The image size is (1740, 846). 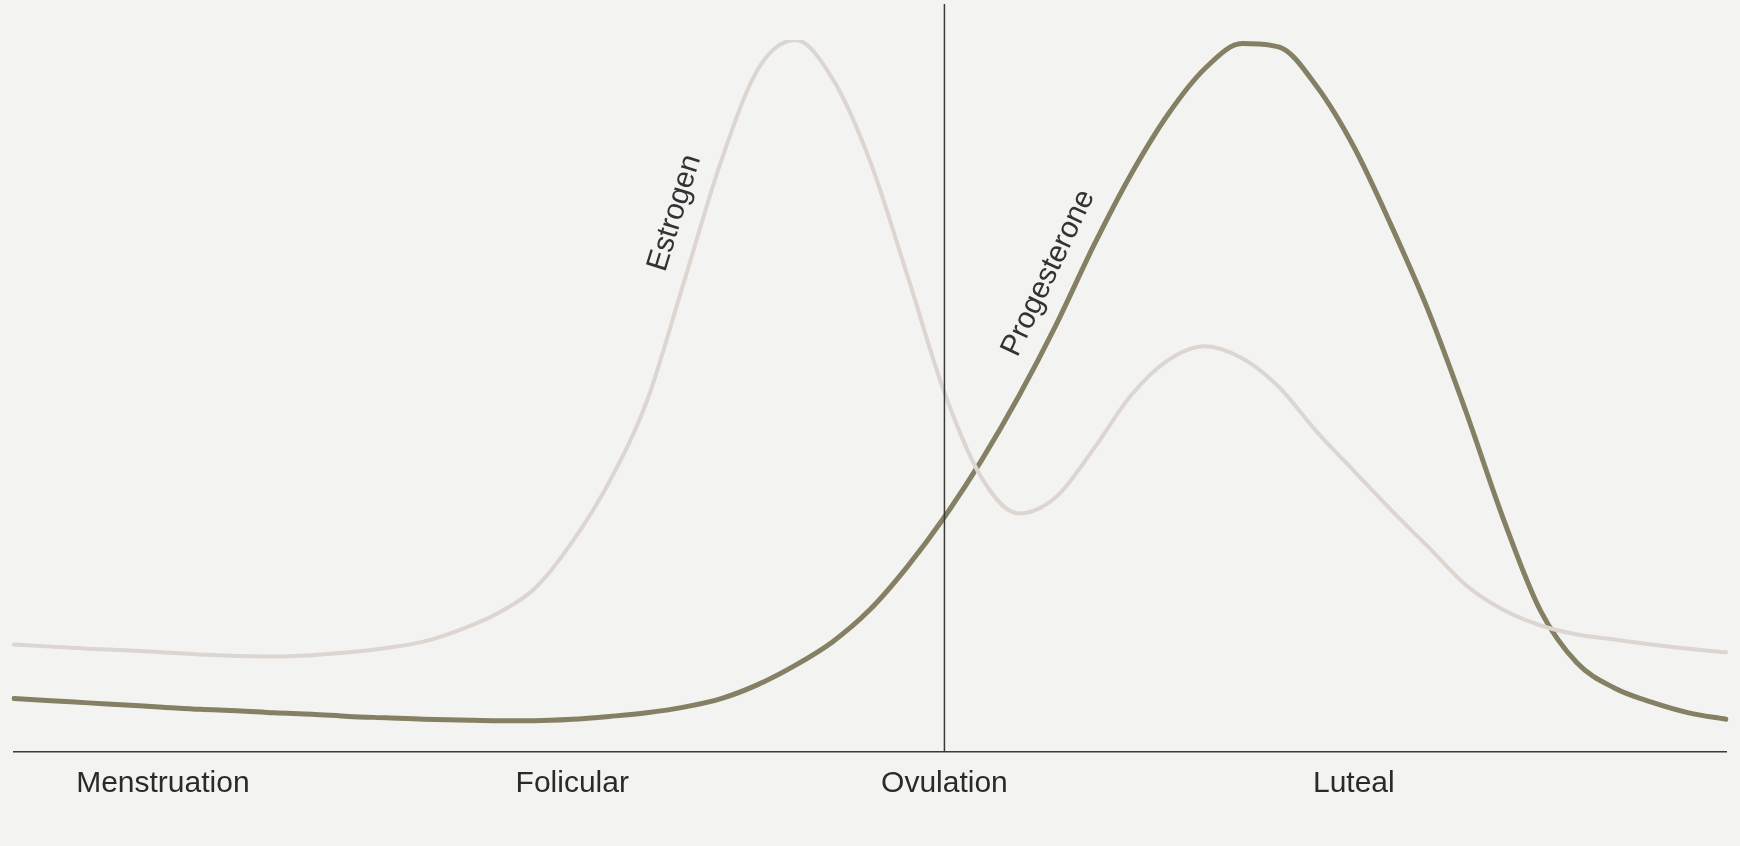 I want to click on x-tick-label: Menstruation, so click(x=163, y=782).